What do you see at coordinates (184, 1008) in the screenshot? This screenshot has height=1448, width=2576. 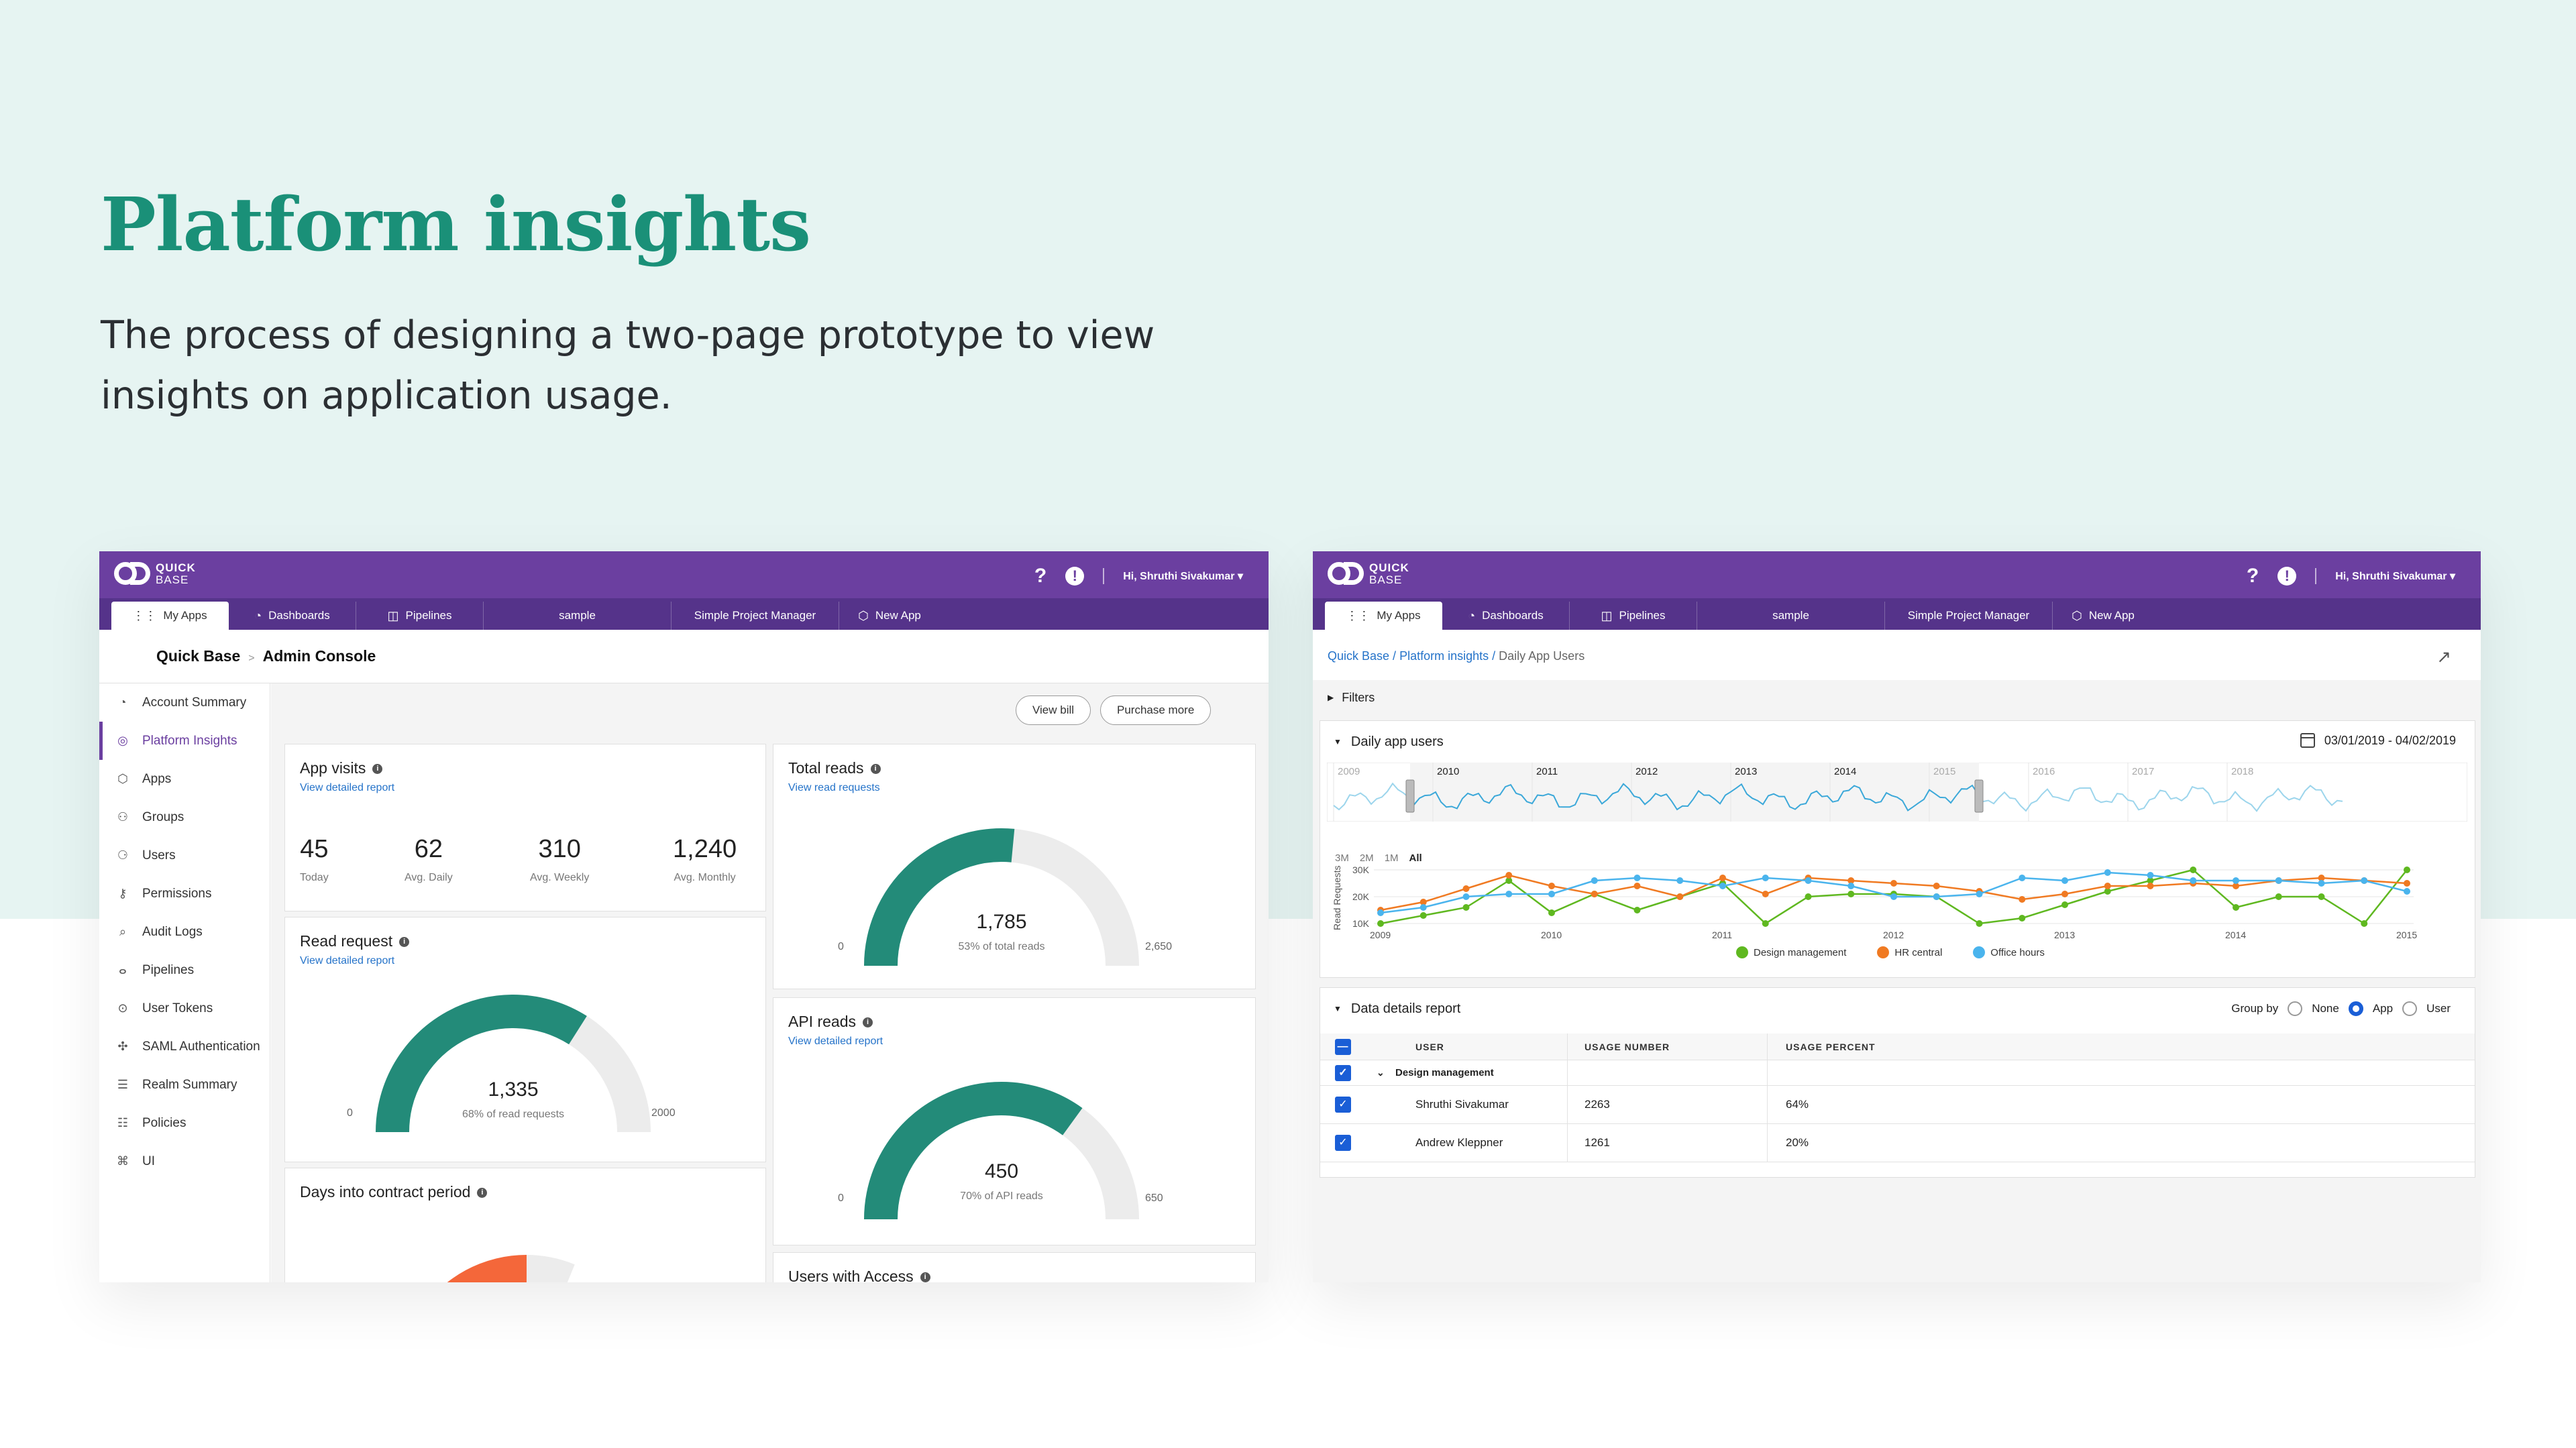 I see `sidebar-item-user-tokens: ⊙ User Tokens` at bounding box center [184, 1008].